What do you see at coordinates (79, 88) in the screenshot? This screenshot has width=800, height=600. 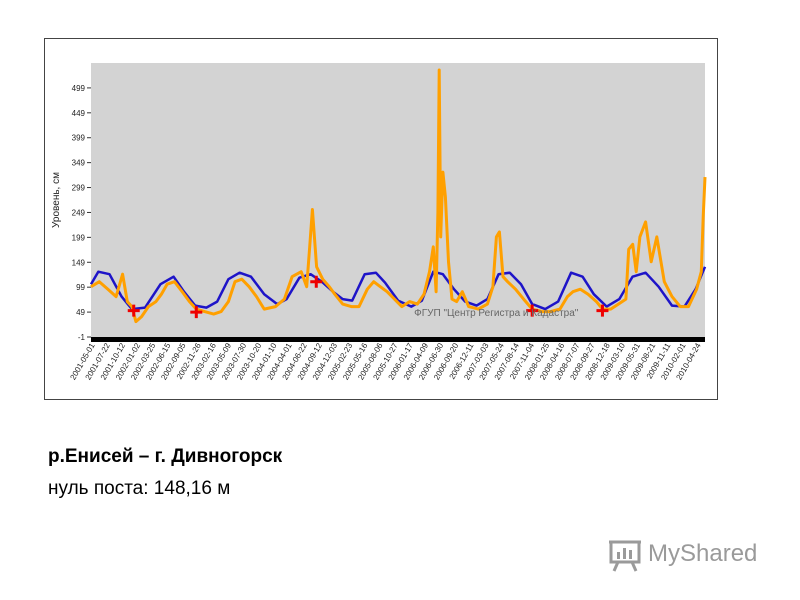 I see `y-tick-label: 499` at bounding box center [79, 88].